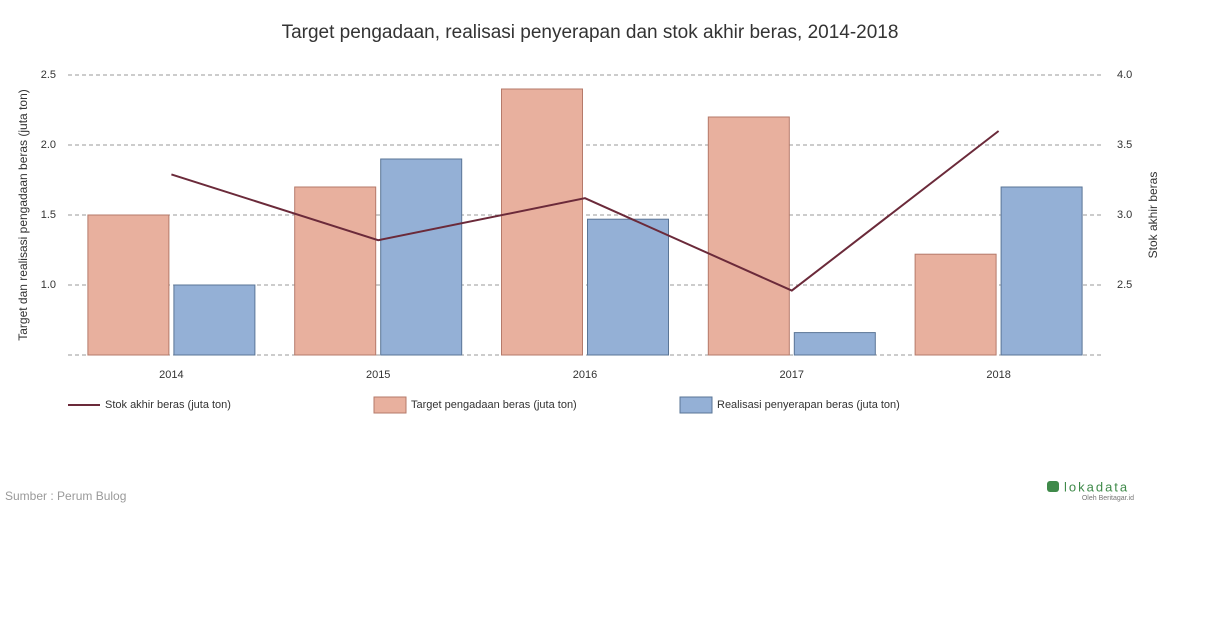 This screenshot has height=628, width=1210. I want to click on legend-label: Target pengadaan beras (juta ton), so click(494, 405).